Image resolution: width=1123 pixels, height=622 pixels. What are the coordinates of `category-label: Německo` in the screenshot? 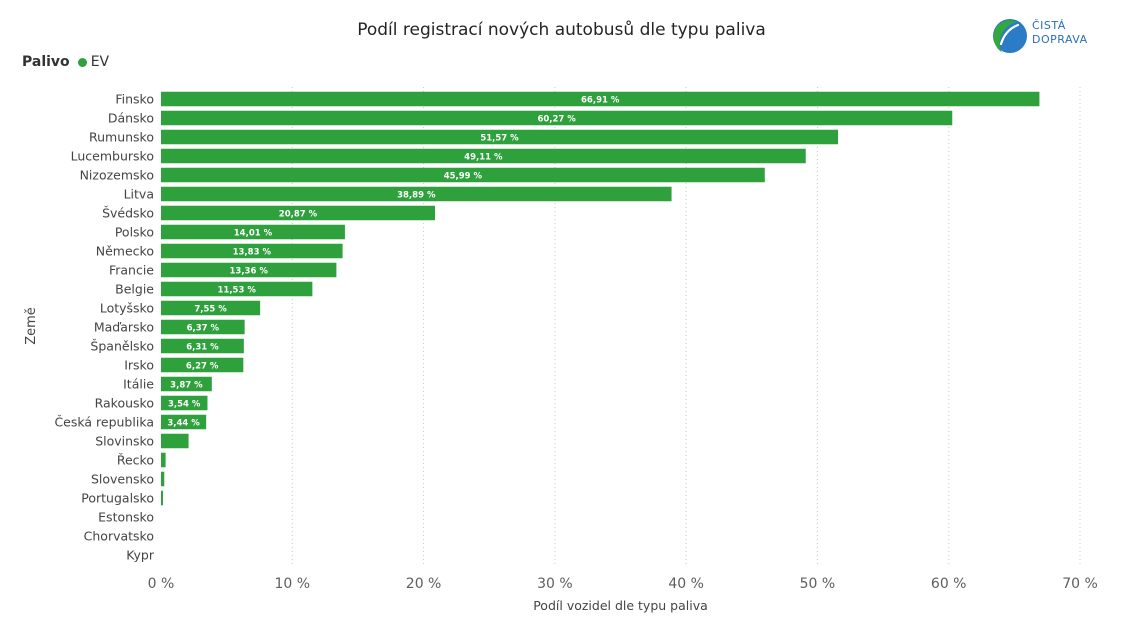 It's located at (125, 251).